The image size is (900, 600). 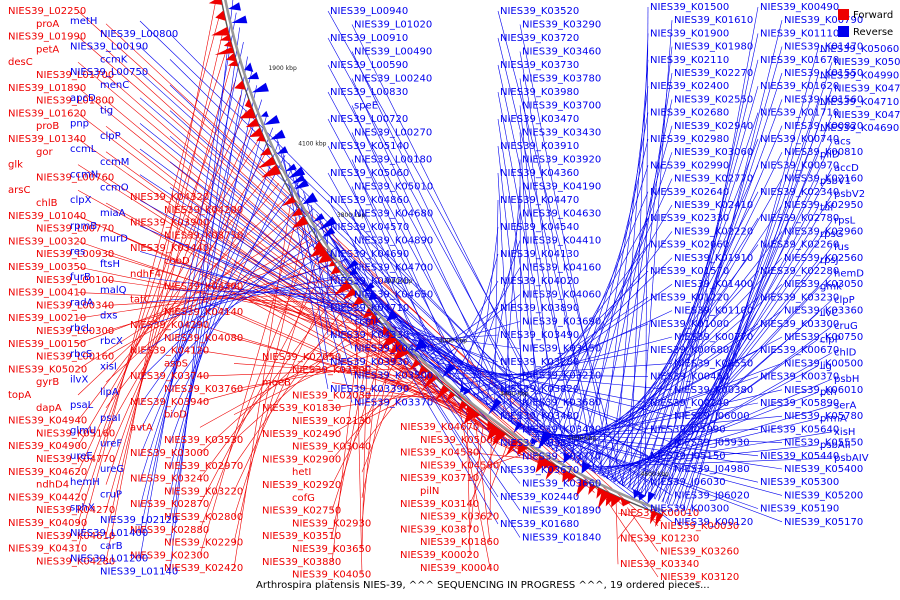 I want to click on gene-label: ureE, so click(x=81, y=456).